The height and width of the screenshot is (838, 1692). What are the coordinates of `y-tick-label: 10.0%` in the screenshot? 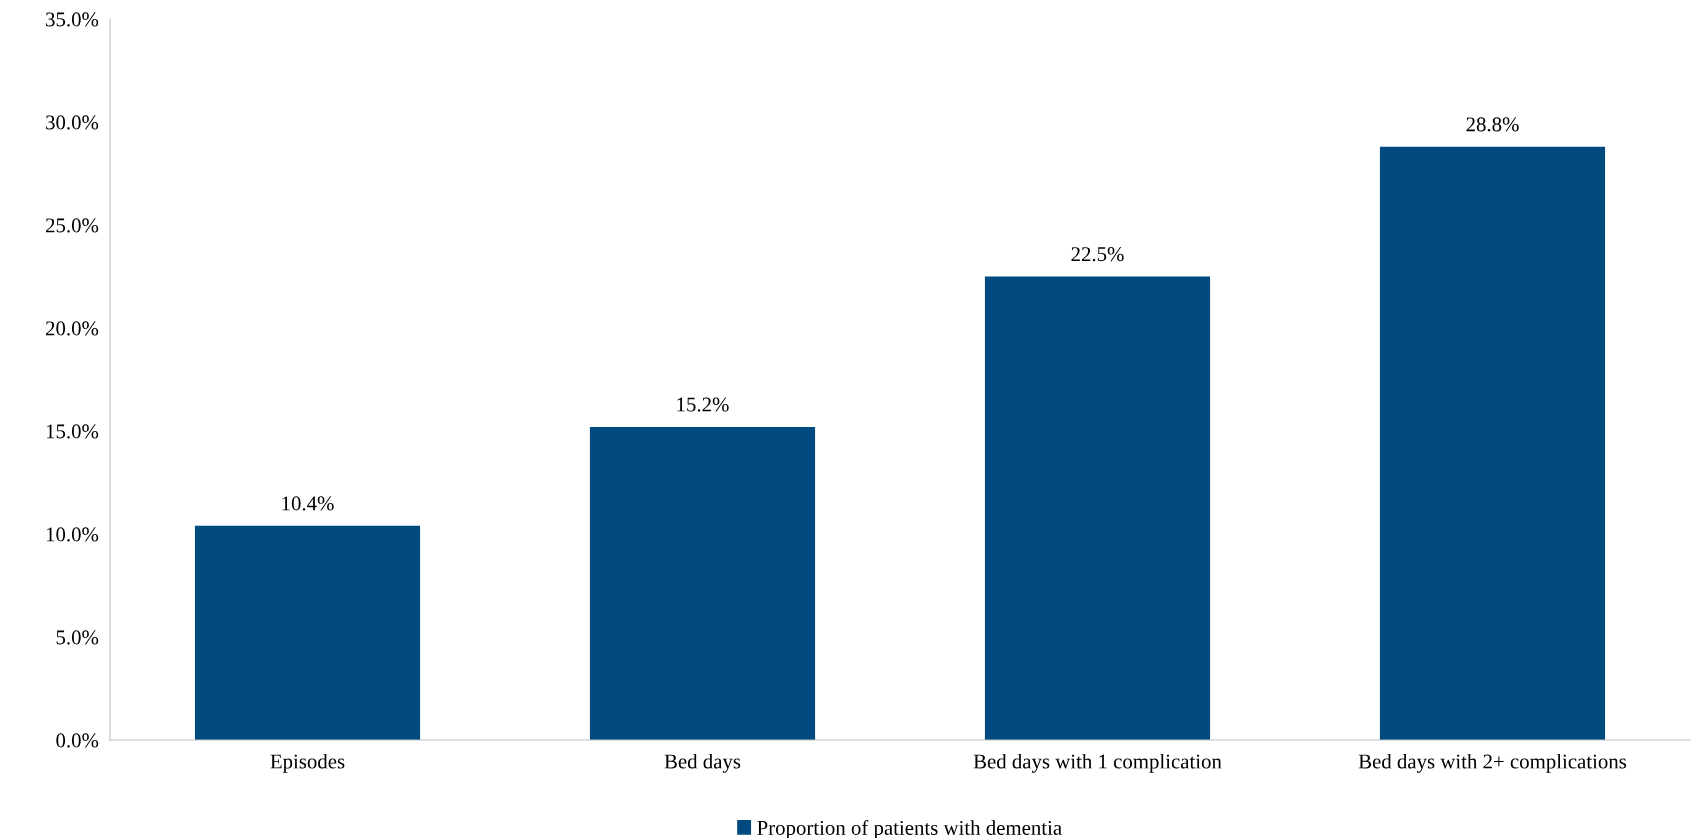 It's located at (72, 534).